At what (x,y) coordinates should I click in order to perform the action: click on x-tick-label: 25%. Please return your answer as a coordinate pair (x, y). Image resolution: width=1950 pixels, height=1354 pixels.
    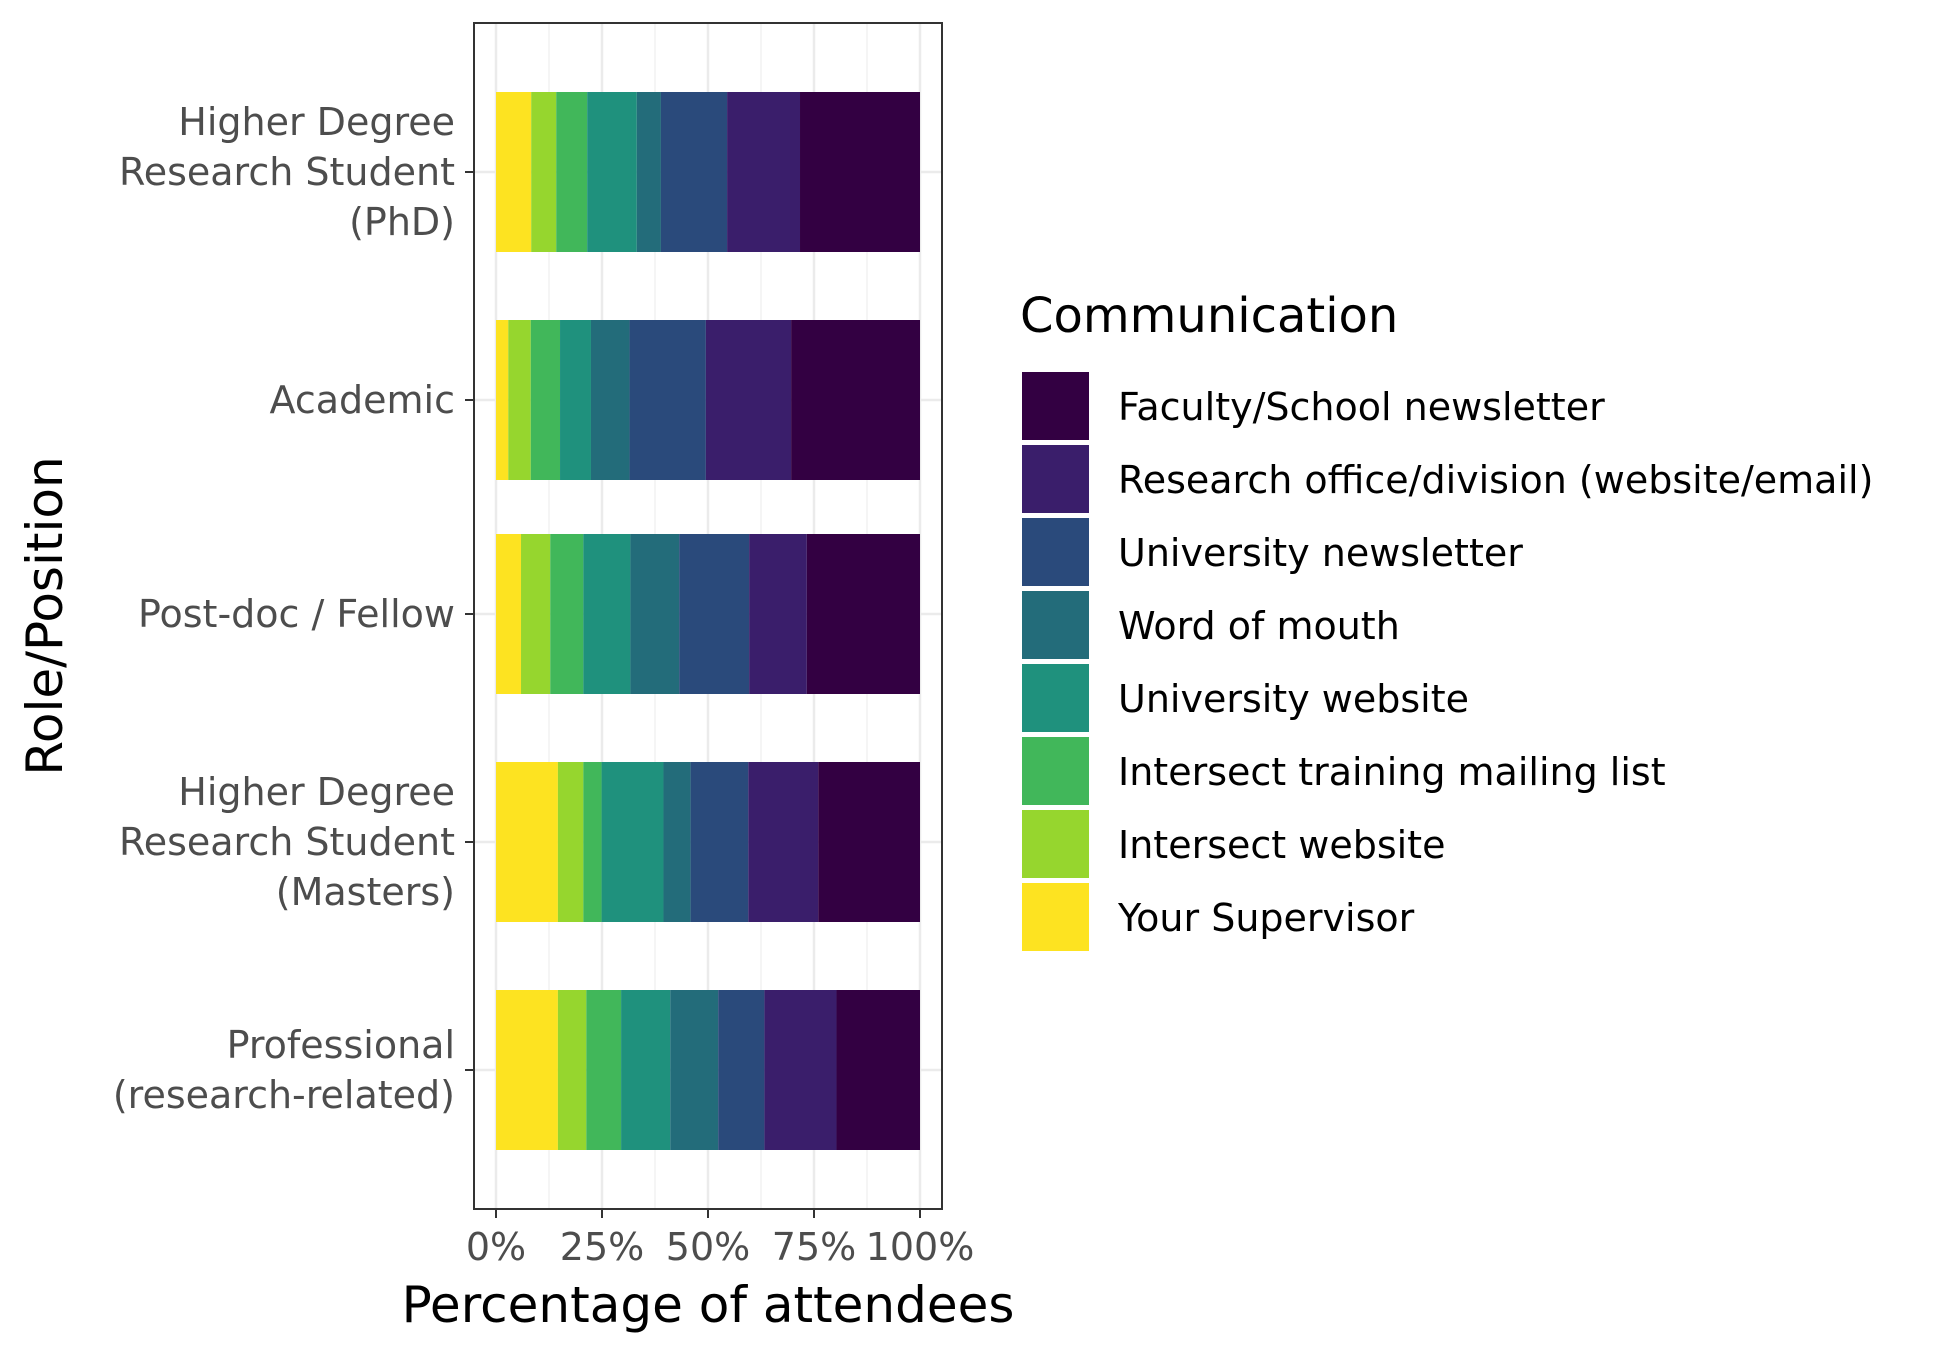
    Looking at the image, I should click on (602, 1247).